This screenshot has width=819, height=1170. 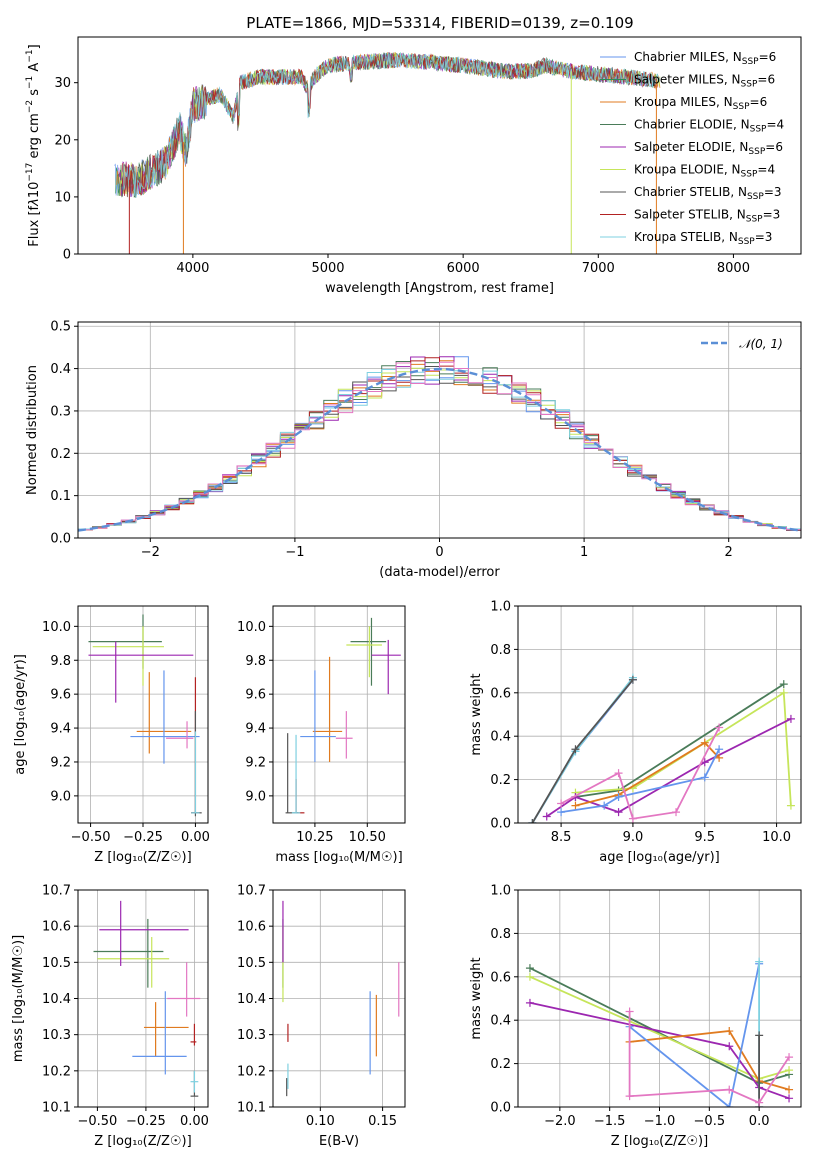 I want to click on histogram-series, so click(x=439, y=449).